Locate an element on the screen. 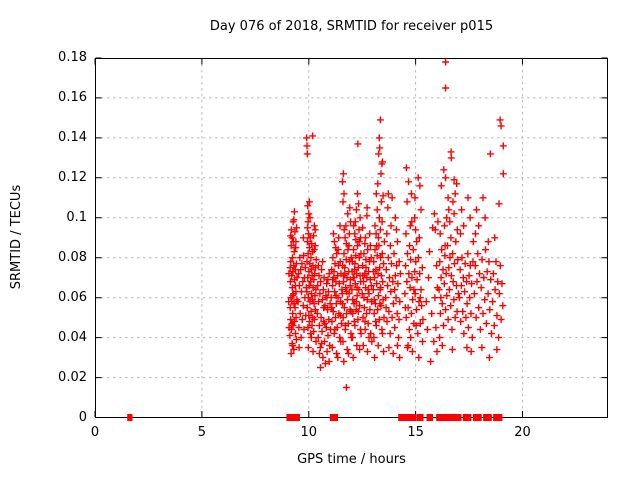  x-axis-label: GPS time / hours is located at coordinates (351, 459).